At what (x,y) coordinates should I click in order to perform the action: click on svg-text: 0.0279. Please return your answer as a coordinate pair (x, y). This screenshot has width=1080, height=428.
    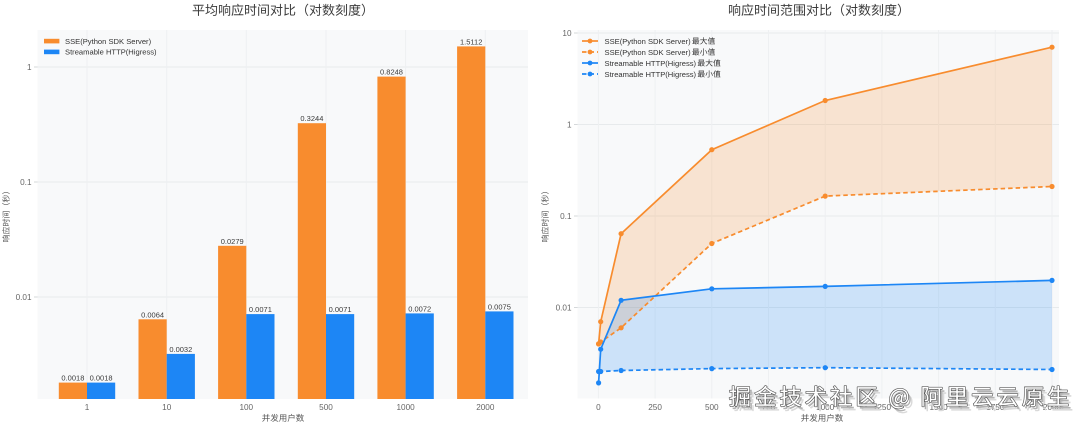
    Looking at the image, I should click on (232, 241).